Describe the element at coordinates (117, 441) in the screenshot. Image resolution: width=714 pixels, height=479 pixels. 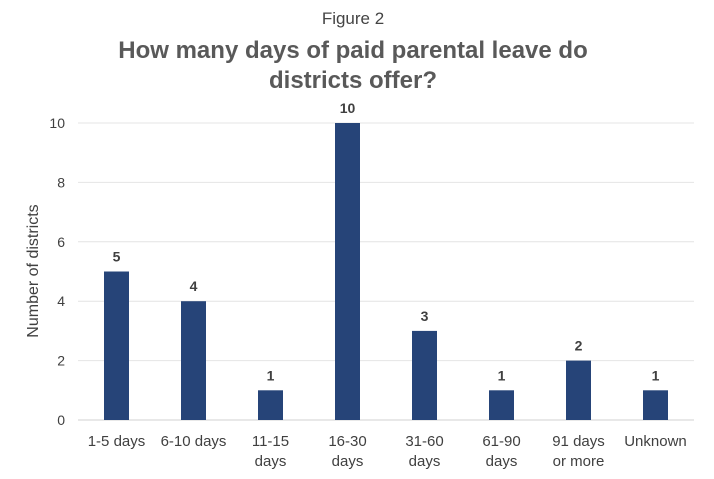
I see `x-tick-label: 1-5 days` at that location.